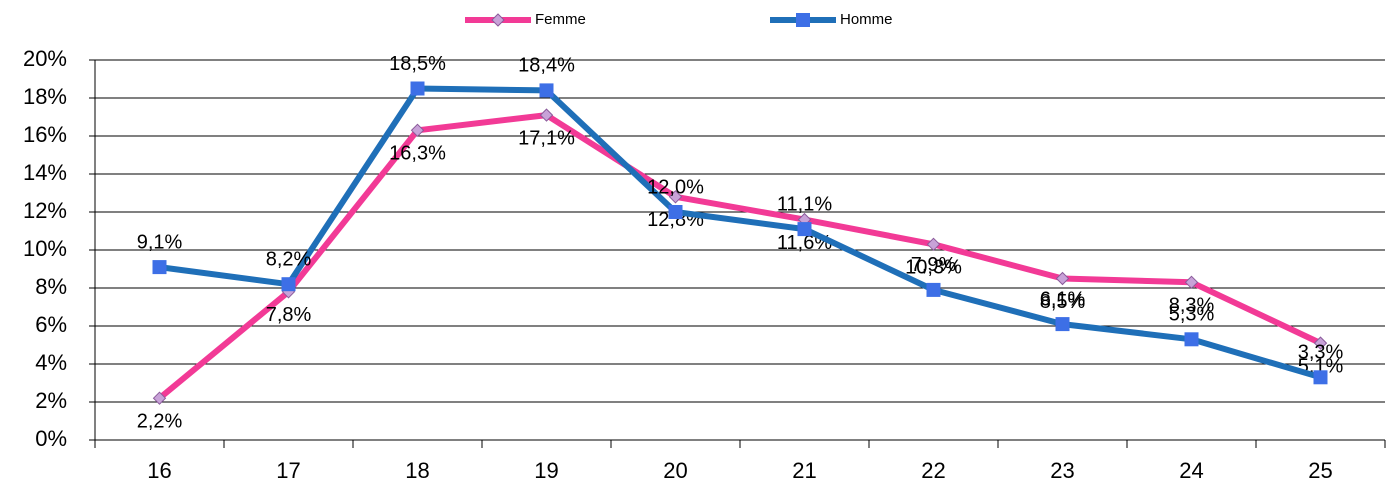 This screenshot has height=488, width=1392. Describe the element at coordinates (289, 259) in the screenshot. I see `value-label: 8,2%` at that location.